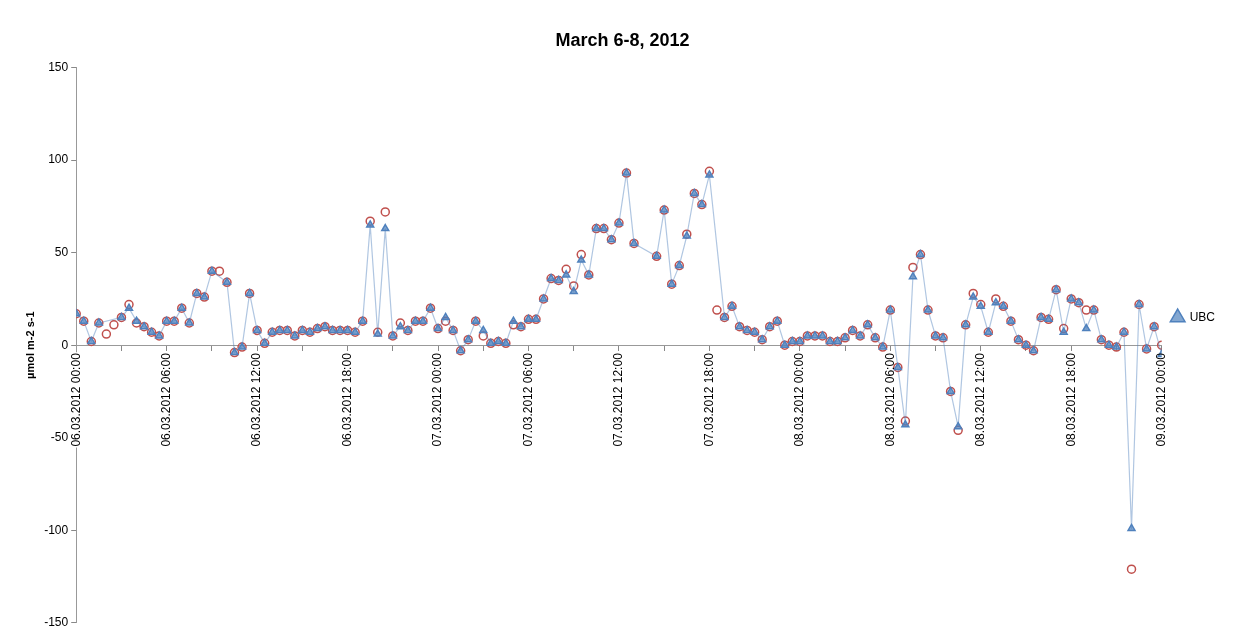 This screenshot has height=633, width=1245. What do you see at coordinates (1070, 399) in the screenshot?
I see `x-tick-label: 08.03.2012 18:00` at bounding box center [1070, 399].